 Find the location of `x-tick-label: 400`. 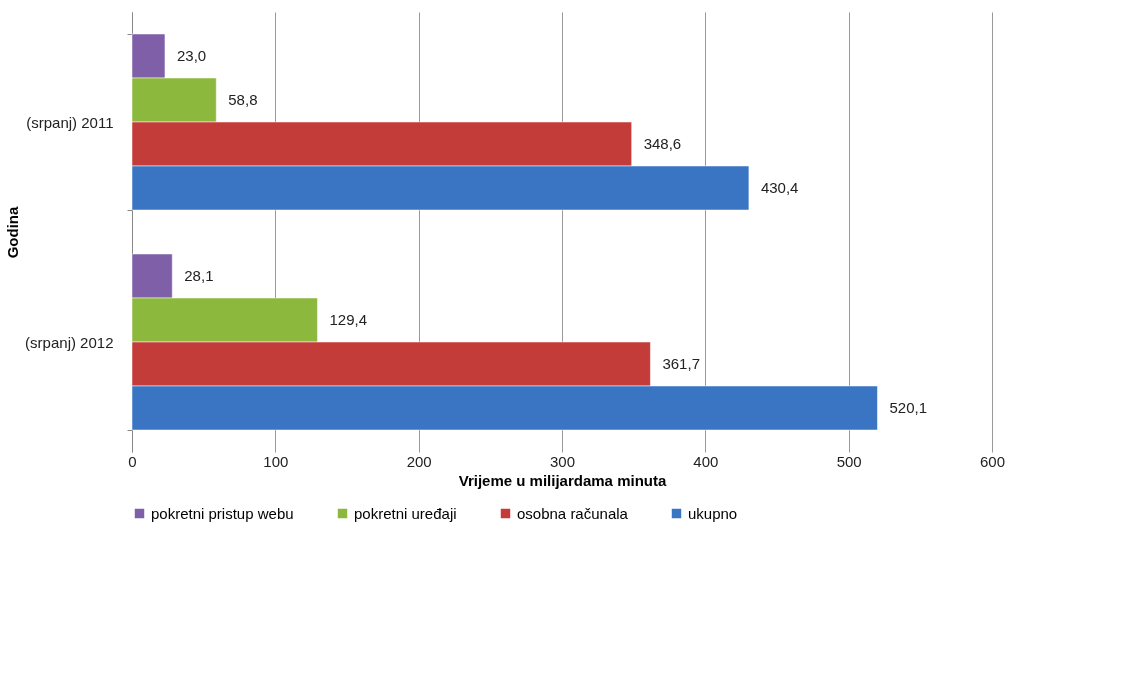

x-tick-label: 400 is located at coordinates (706, 461).